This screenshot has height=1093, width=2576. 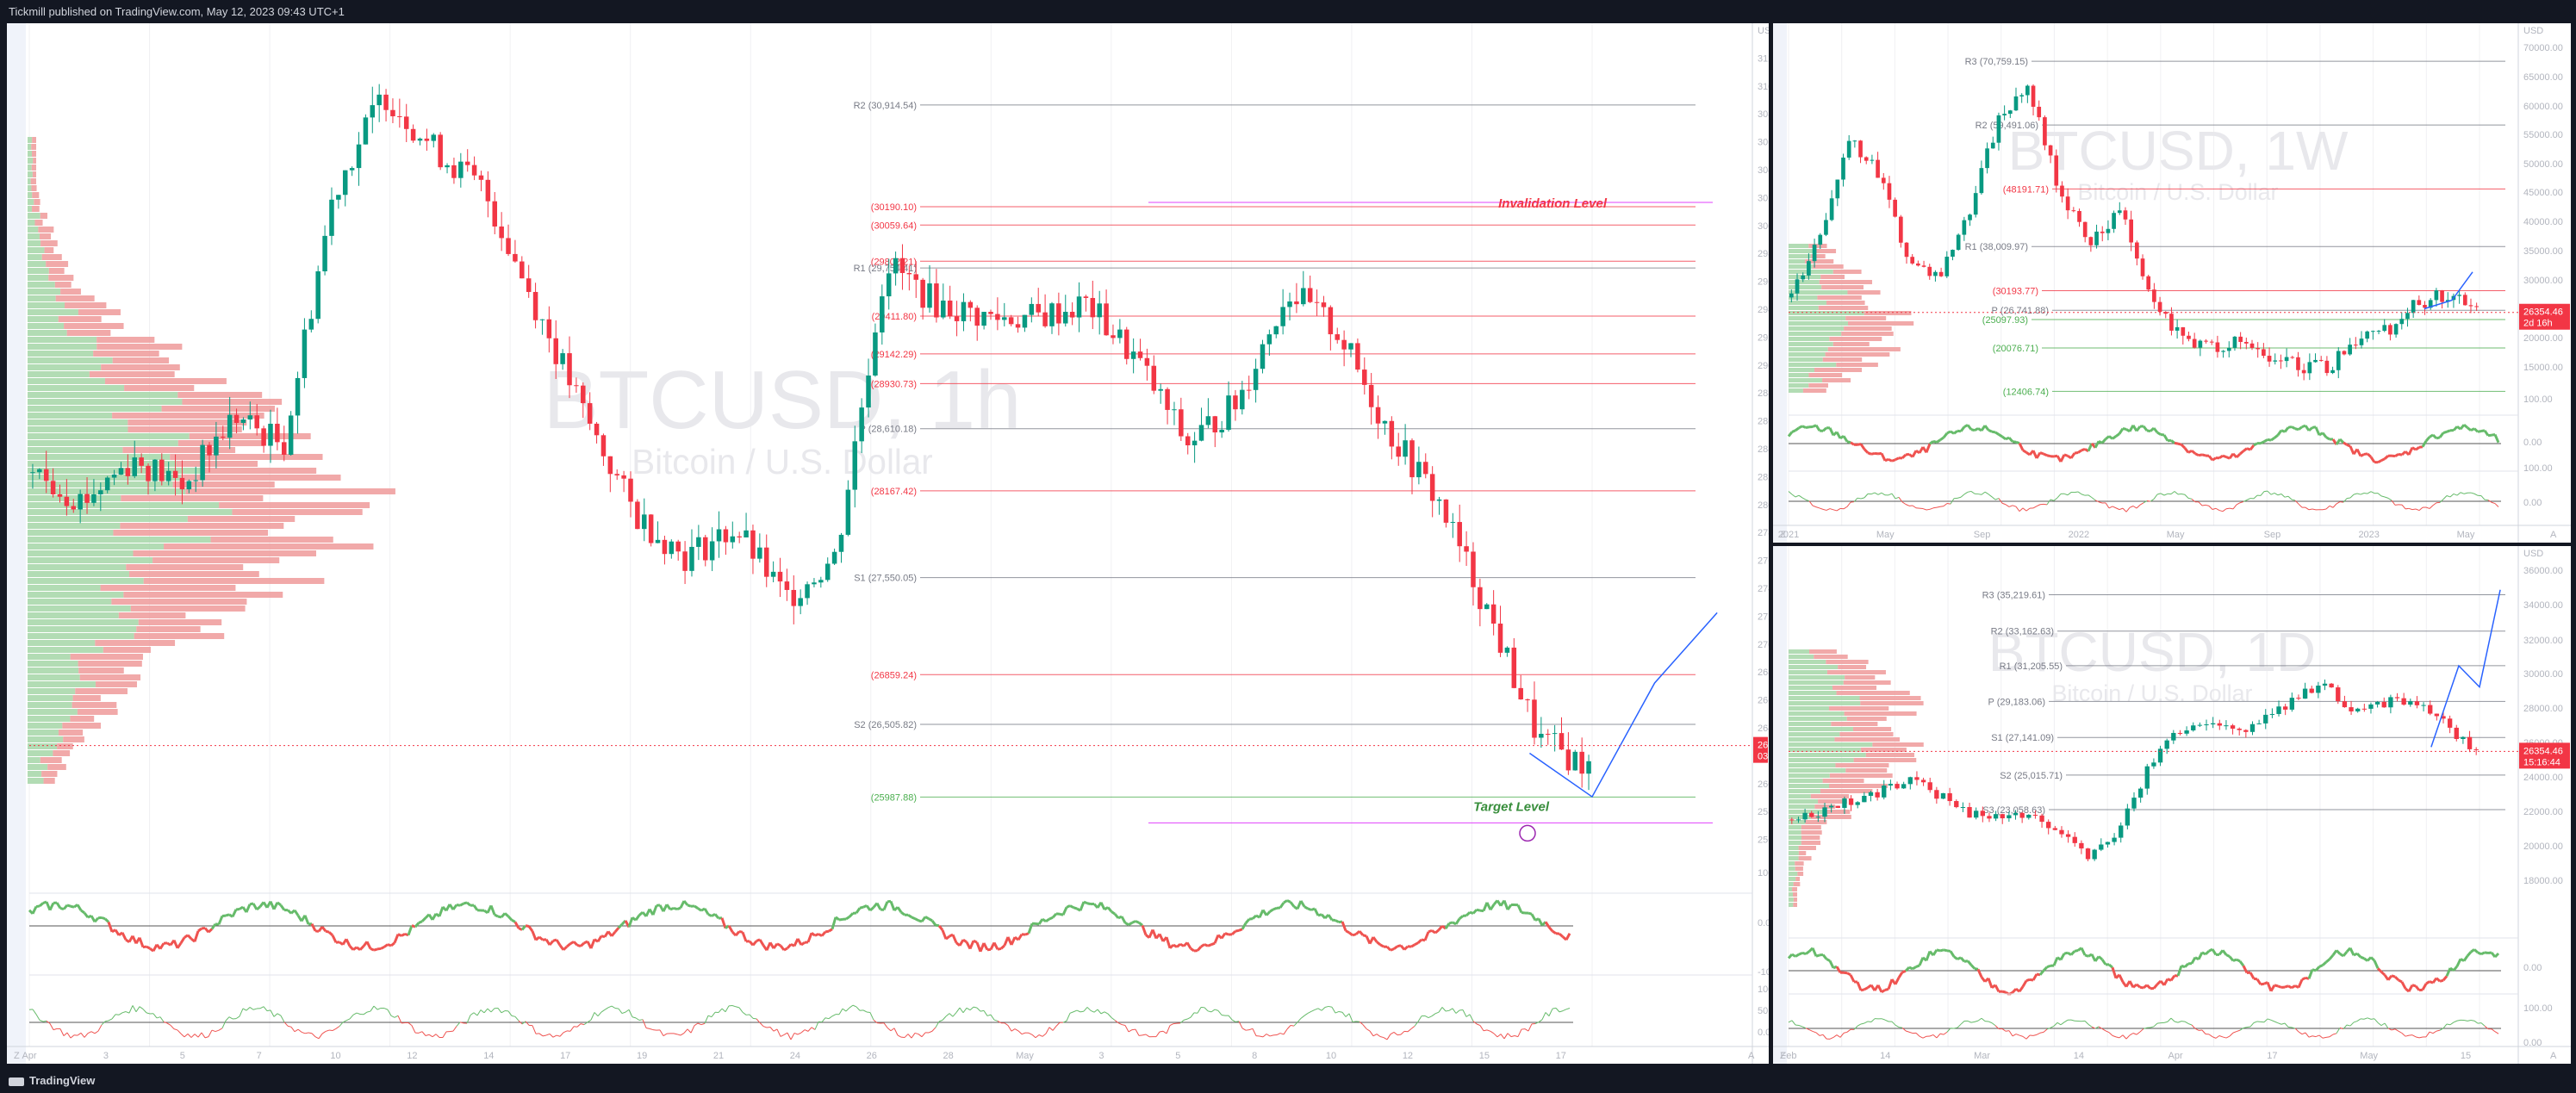 I want to click on time-axis-tick: 14, so click(x=489, y=1056).